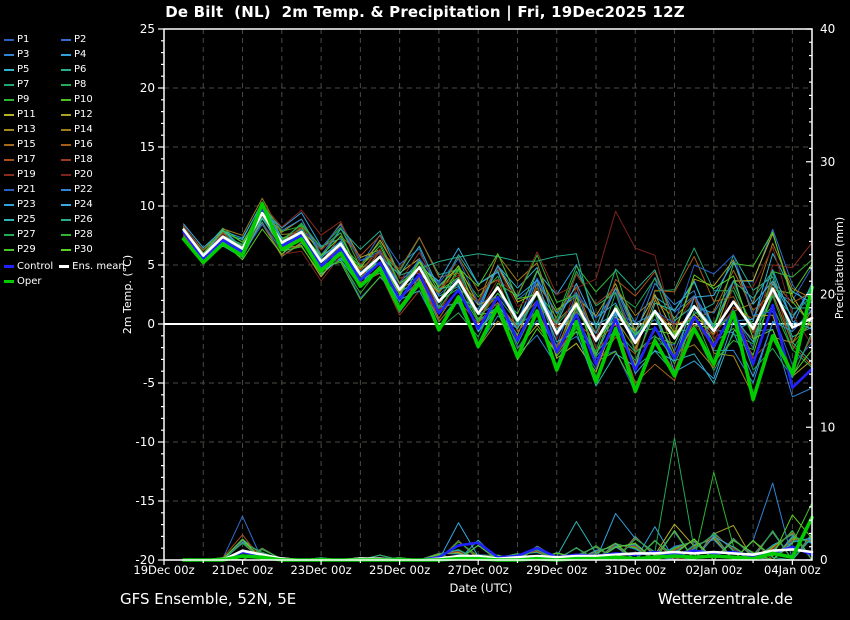 Image resolution: width=850 pixels, height=620 pixels. What do you see at coordinates (26, 159) in the screenshot?
I see `legend-label: P17` at bounding box center [26, 159].